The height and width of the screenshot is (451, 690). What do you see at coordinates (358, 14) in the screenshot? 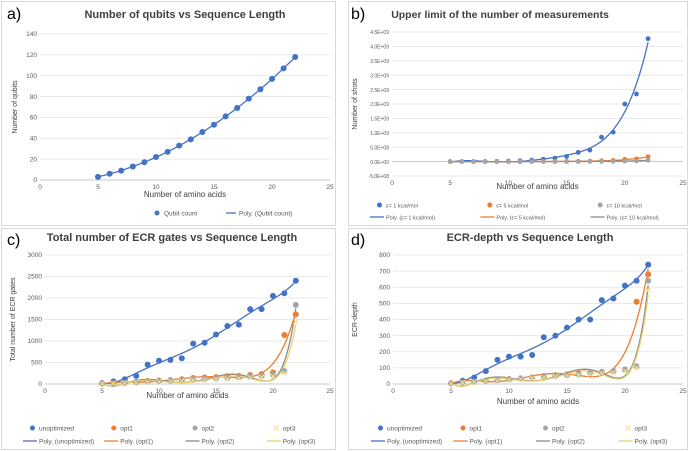
I see `panel-letter-b: b)` at bounding box center [358, 14].